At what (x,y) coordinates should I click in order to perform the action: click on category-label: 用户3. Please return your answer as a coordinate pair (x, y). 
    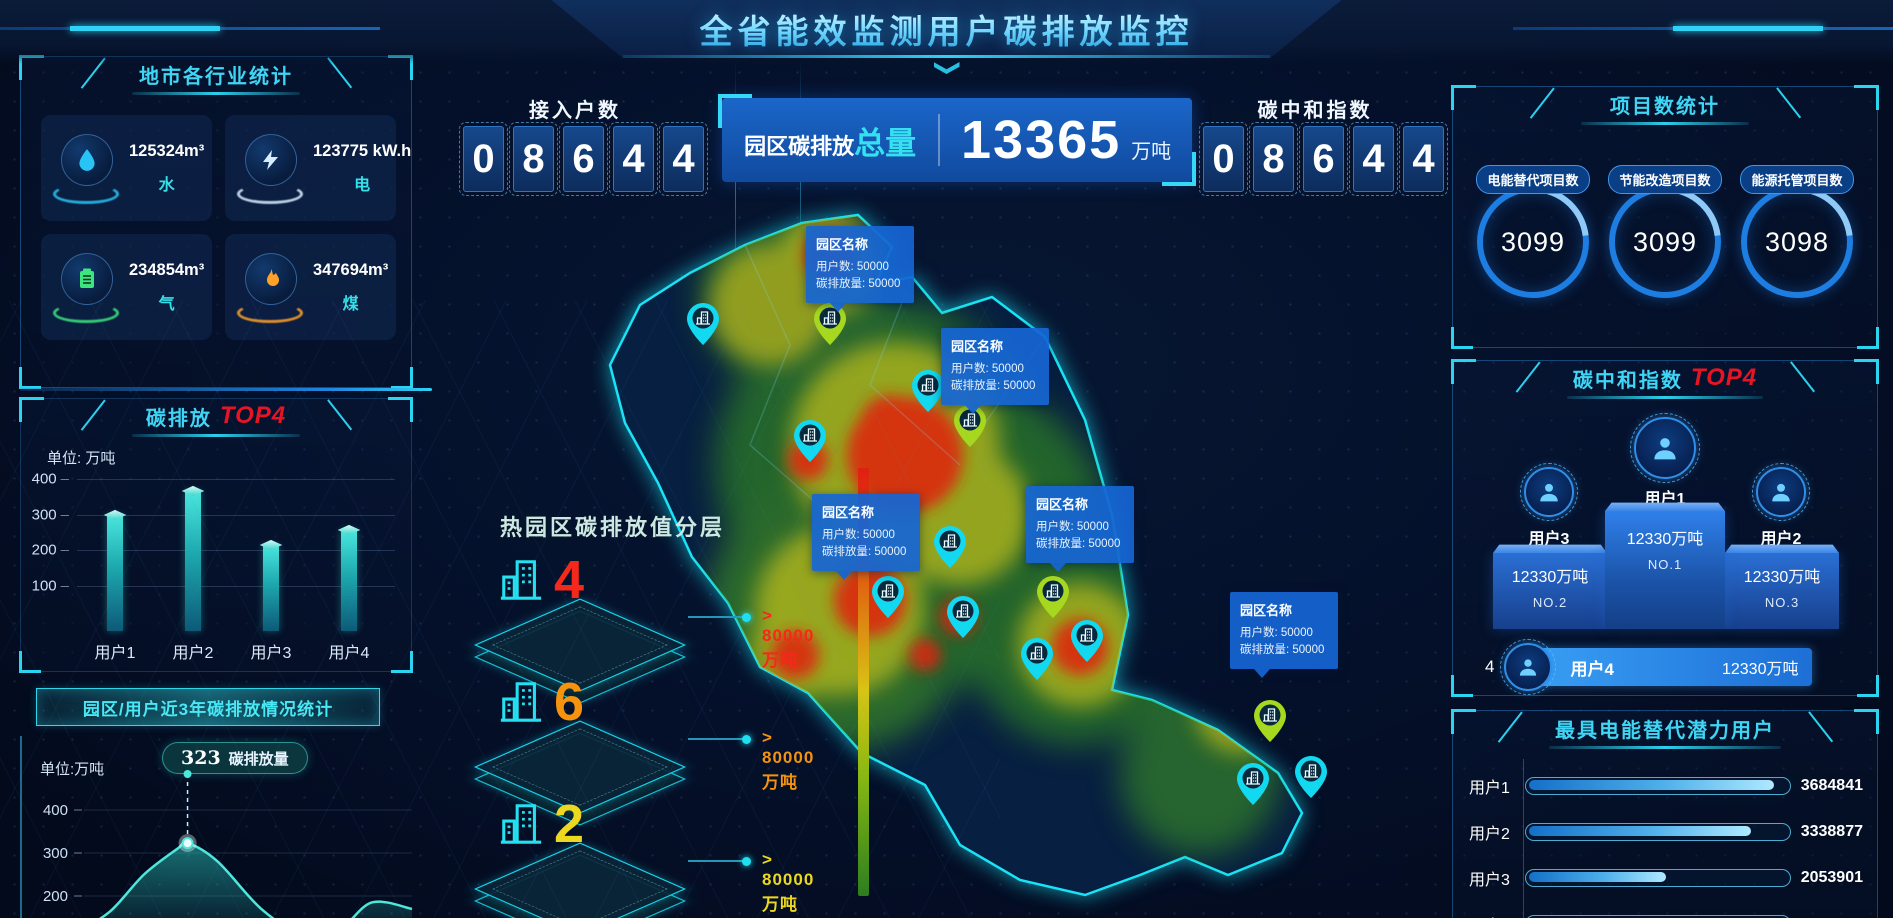
    Looking at the image, I should click on (271, 653).